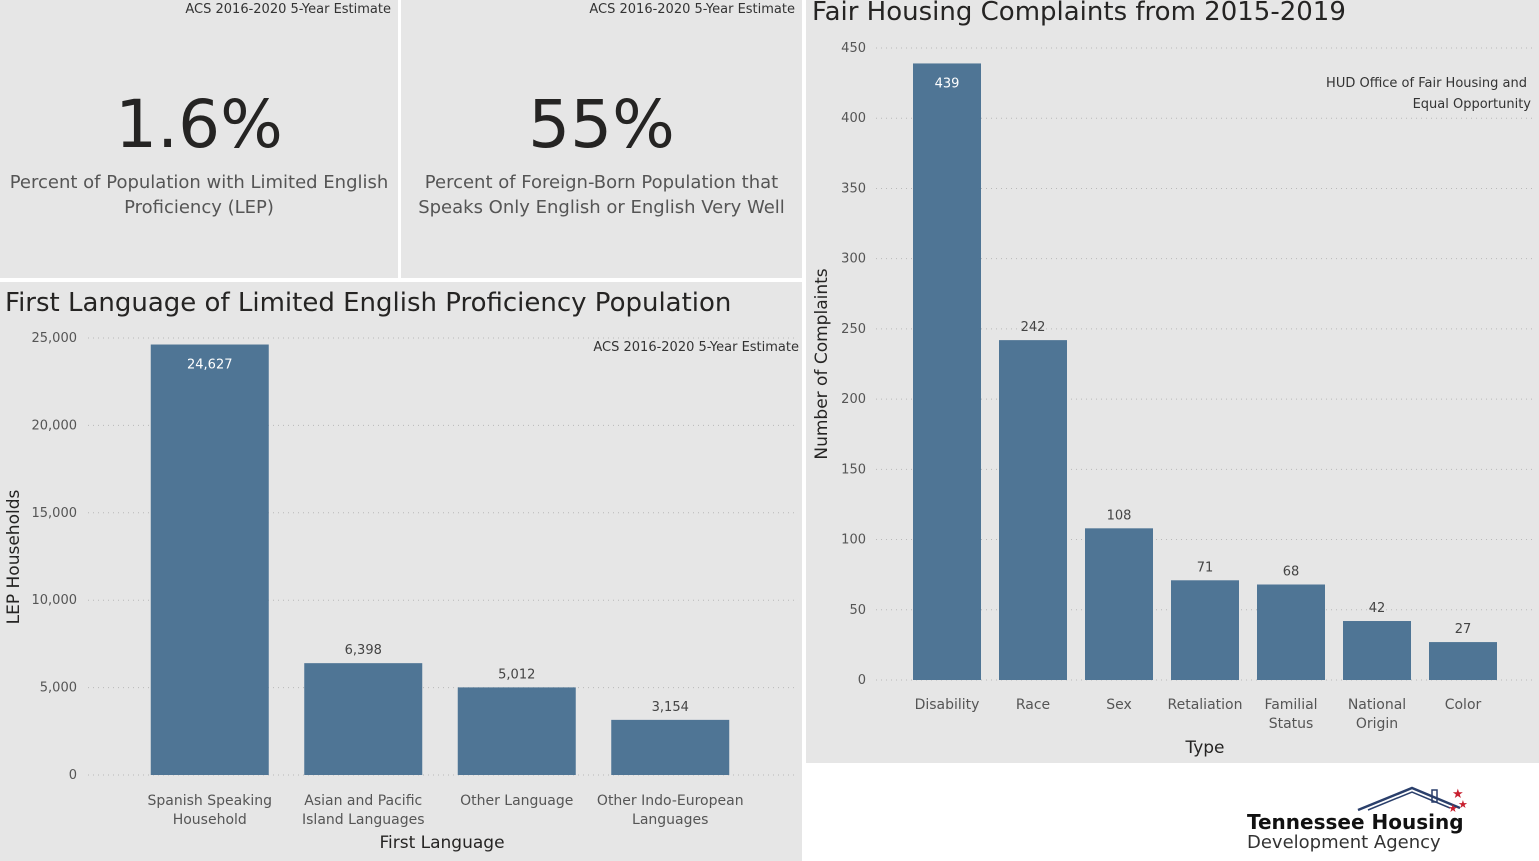 This screenshot has height=861, width=1539. Describe the element at coordinates (853, 399) in the screenshot. I see `y-tick-label: 200` at that location.